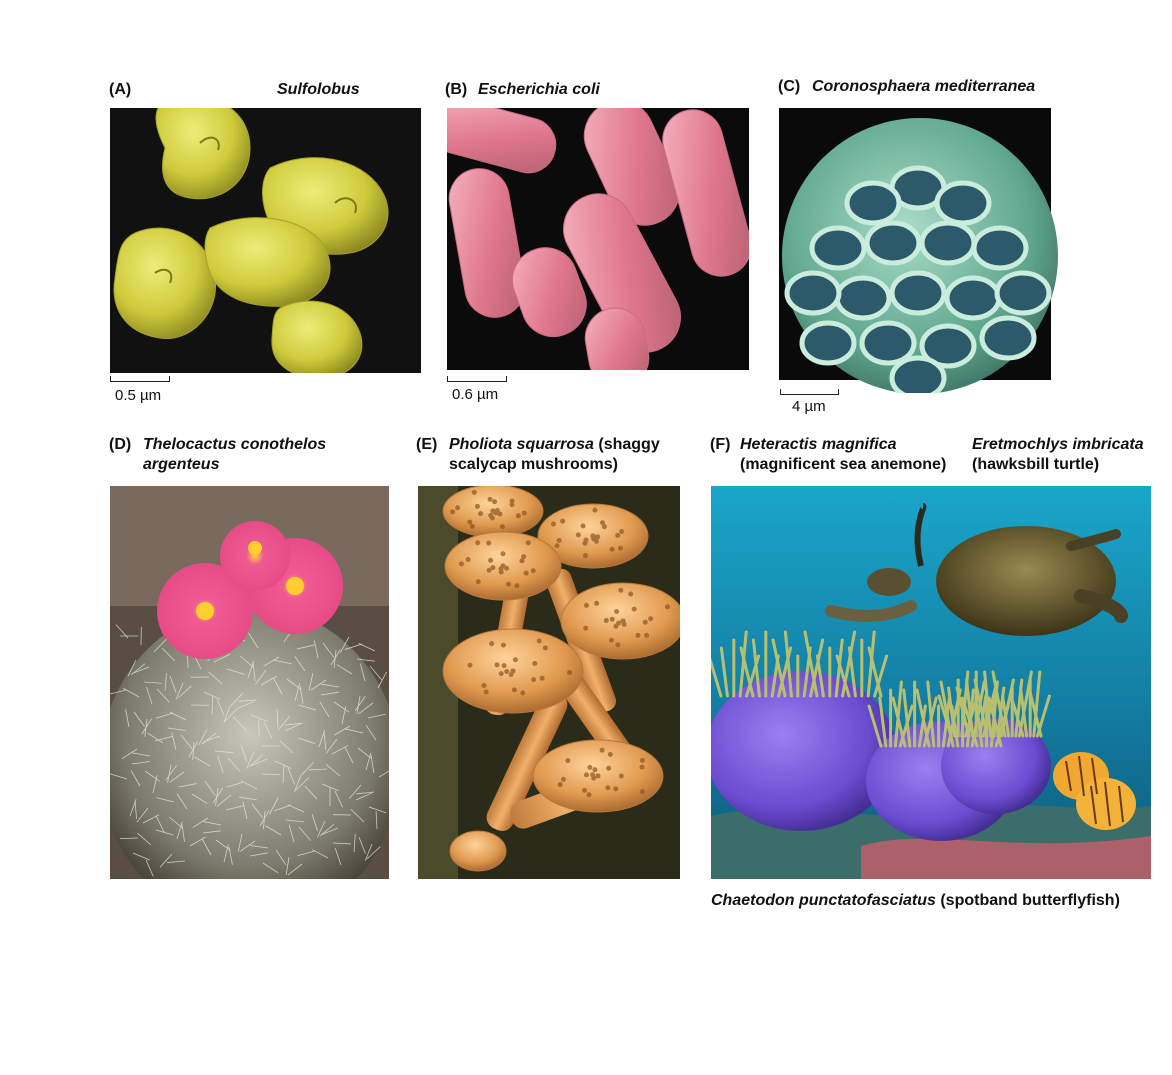 The image size is (1172, 1075). Describe the element at coordinates (626, 444) in the screenshot. I see `panel-e-common-part1: (shaggy` at that location.